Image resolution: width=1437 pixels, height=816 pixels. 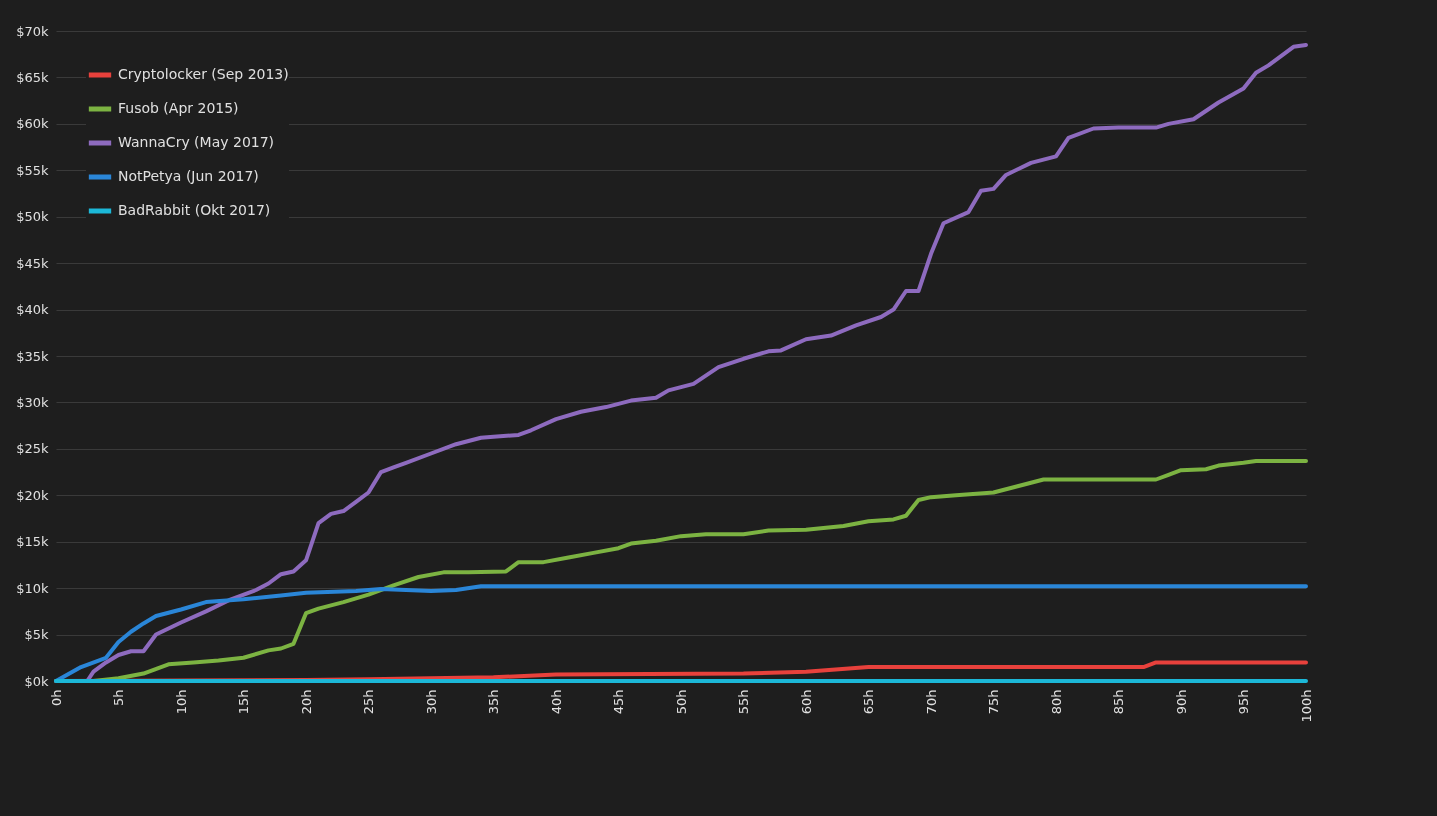 I want to click on x-tick-label: 30h, so click(x=431, y=702).